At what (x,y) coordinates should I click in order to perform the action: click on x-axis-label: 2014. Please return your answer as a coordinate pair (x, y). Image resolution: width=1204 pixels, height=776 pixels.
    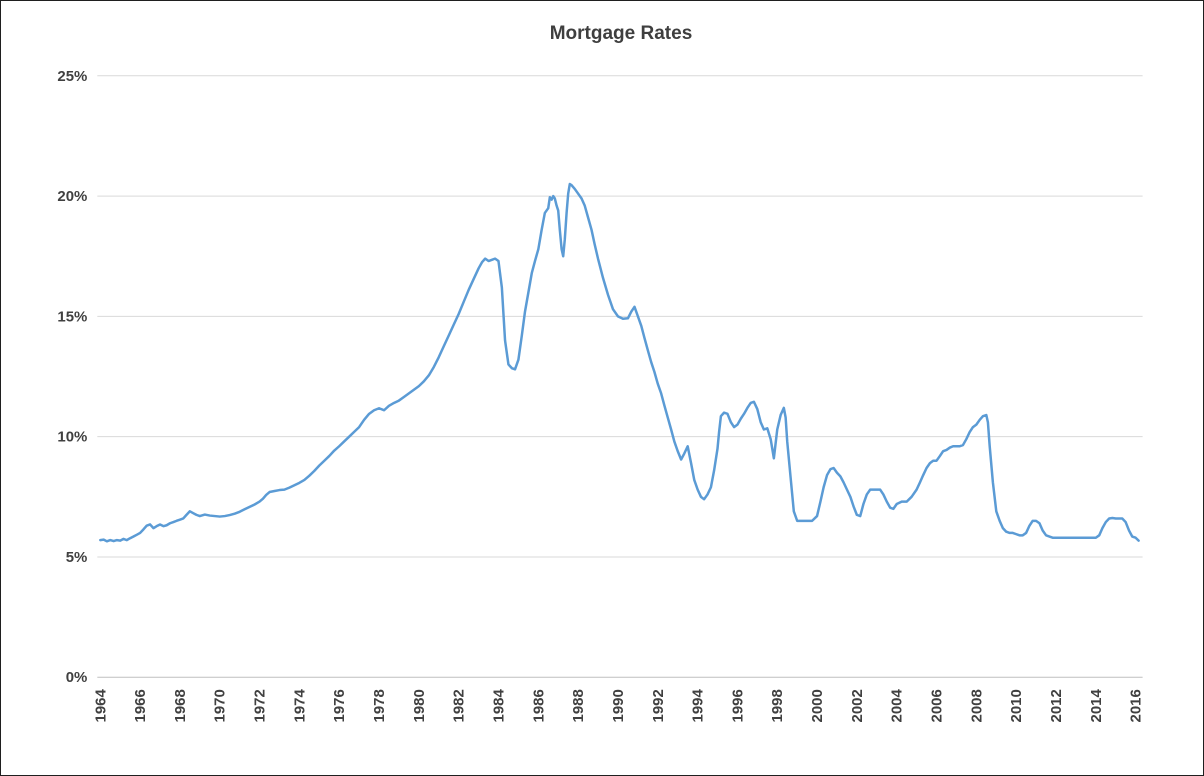
    Looking at the image, I should click on (1096, 706).